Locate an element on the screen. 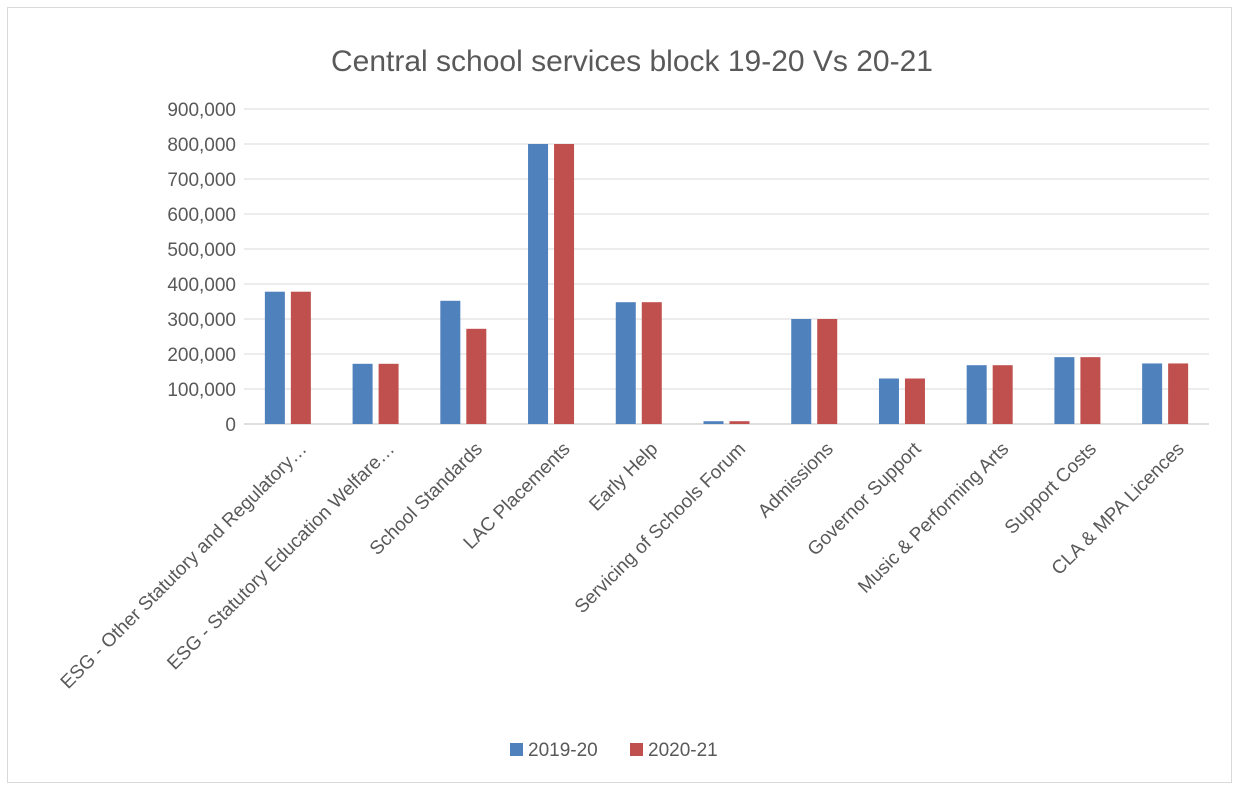 The width and height of the screenshot is (1240, 787). y-tick-label: 200,000 is located at coordinates (201, 355).